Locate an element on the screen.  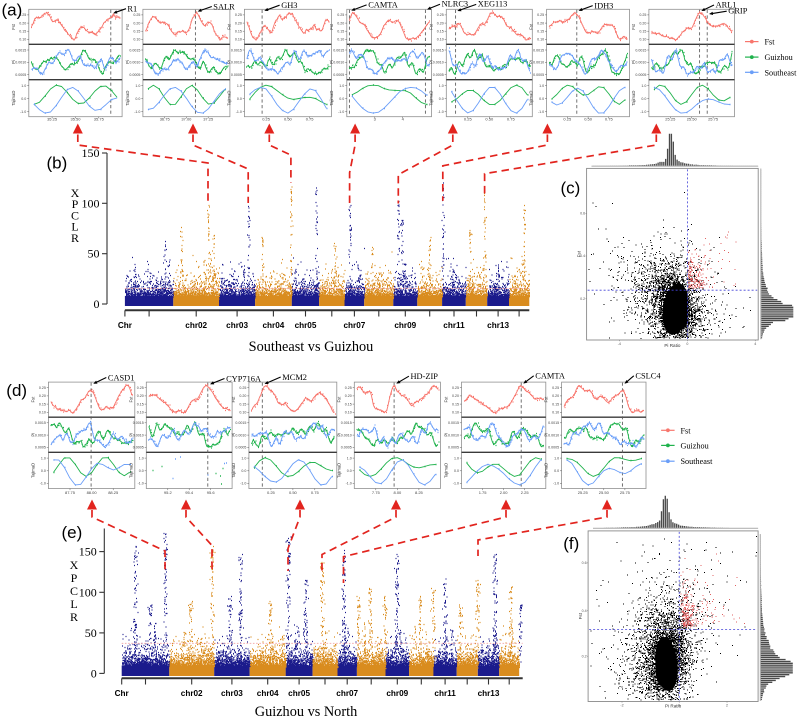
svg-text: -4 is located at coordinates (619, 344).